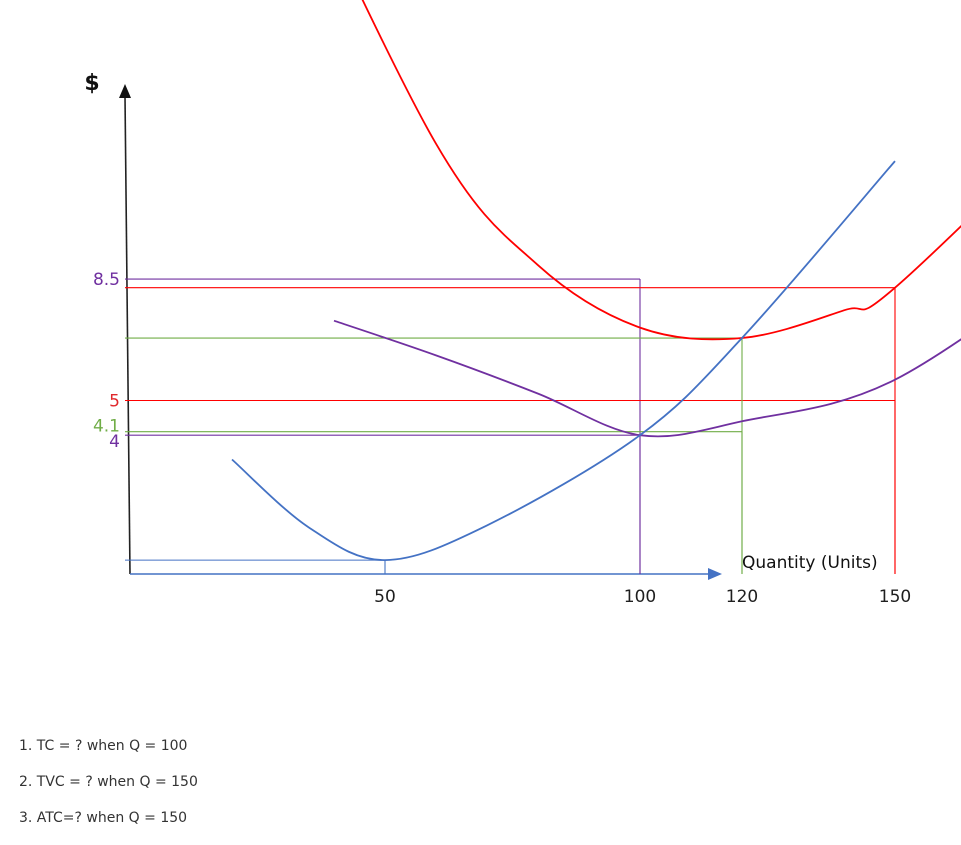 This screenshot has height=845, width=961. What do you see at coordinates (127, 335) in the screenshot?
I see `y-axis-line` at bounding box center [127, 335].